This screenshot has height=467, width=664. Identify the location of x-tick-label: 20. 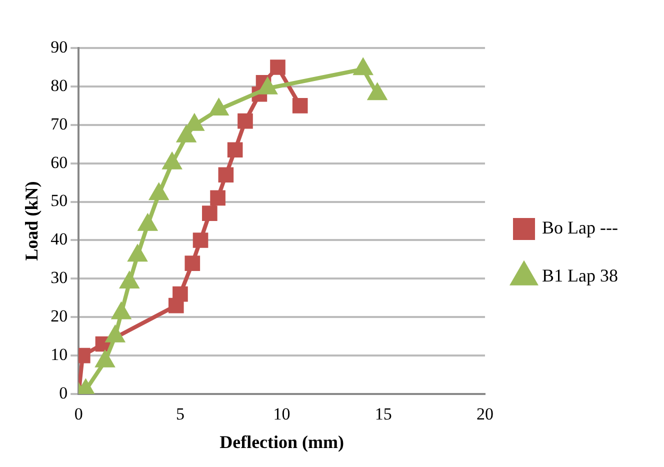
(485, 414).